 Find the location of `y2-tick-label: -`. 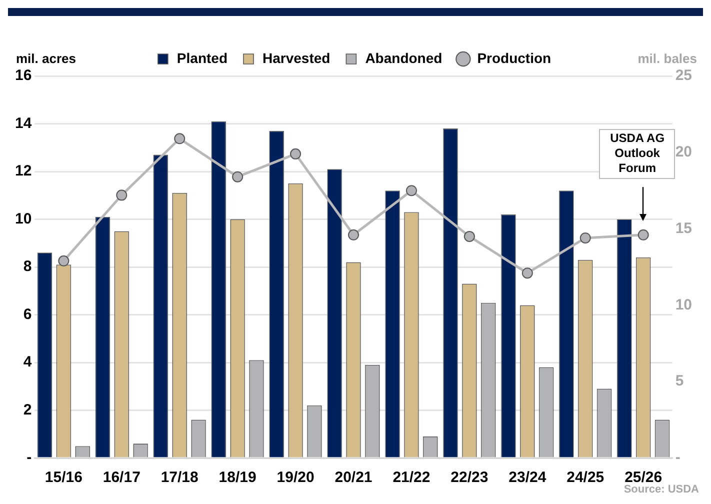

y2-tick-label: - is located at coordinates (677, 457).